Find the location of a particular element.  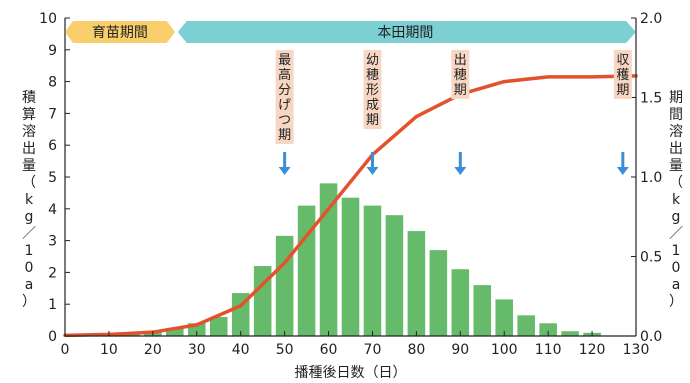

x-tick-label: 100 is located at coordinates (504, 350).